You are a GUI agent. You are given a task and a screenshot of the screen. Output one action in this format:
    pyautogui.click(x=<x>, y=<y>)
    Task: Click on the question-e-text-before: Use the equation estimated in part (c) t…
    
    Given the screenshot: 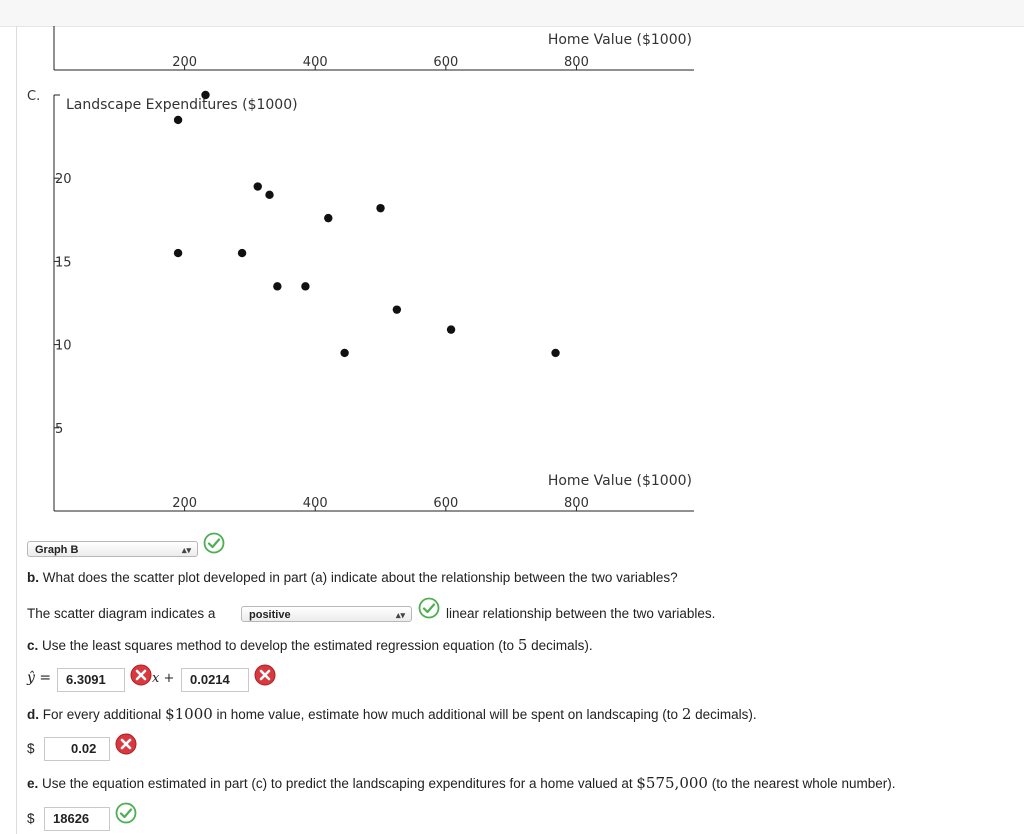 What is the action you would take?
    pyautogui.click(x=337, y=783)
    